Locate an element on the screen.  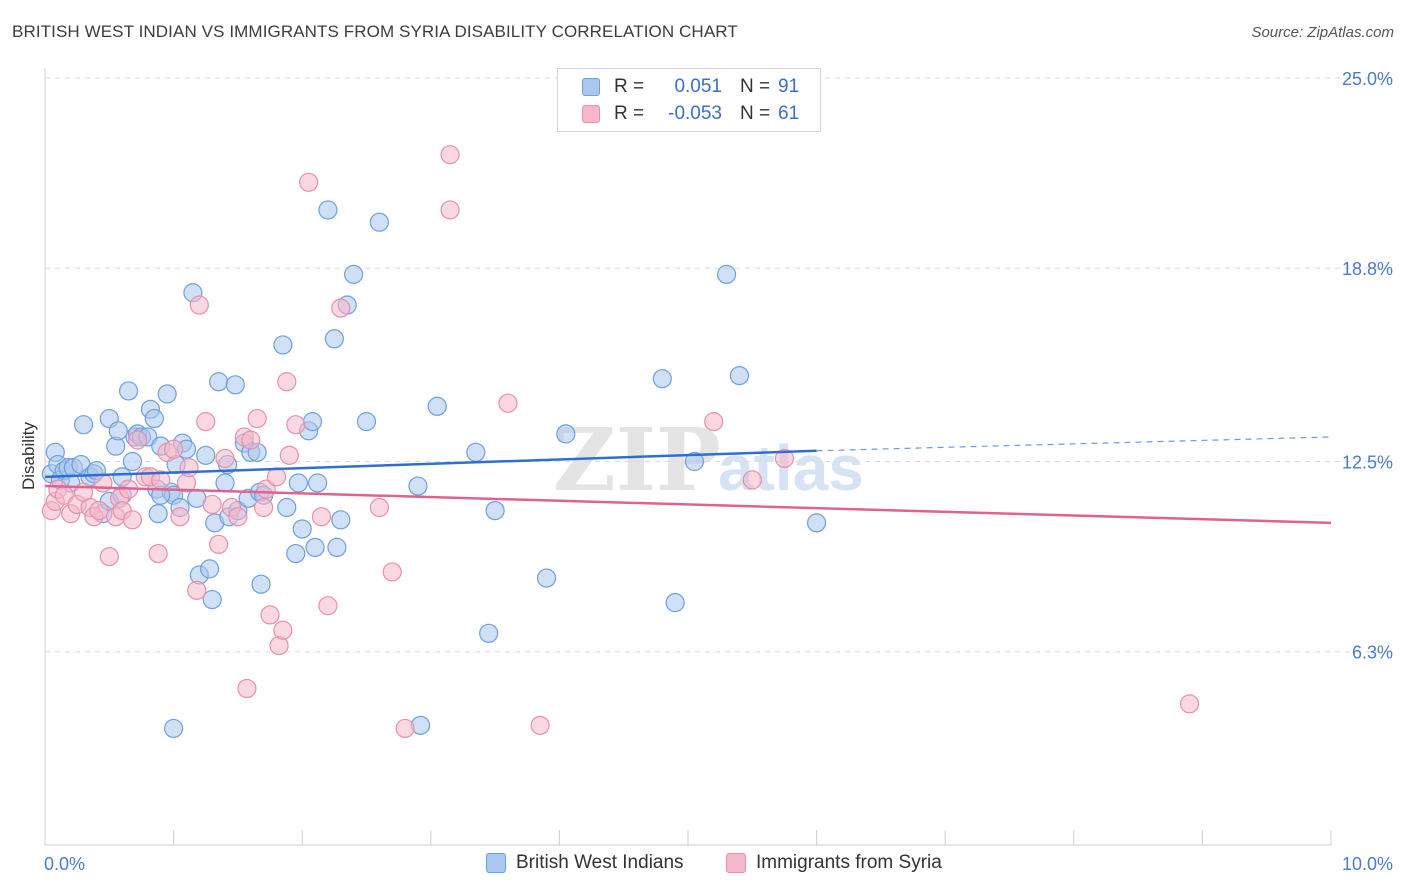
x-tick-label: 10.0% is located at coordinates (1367, 864).